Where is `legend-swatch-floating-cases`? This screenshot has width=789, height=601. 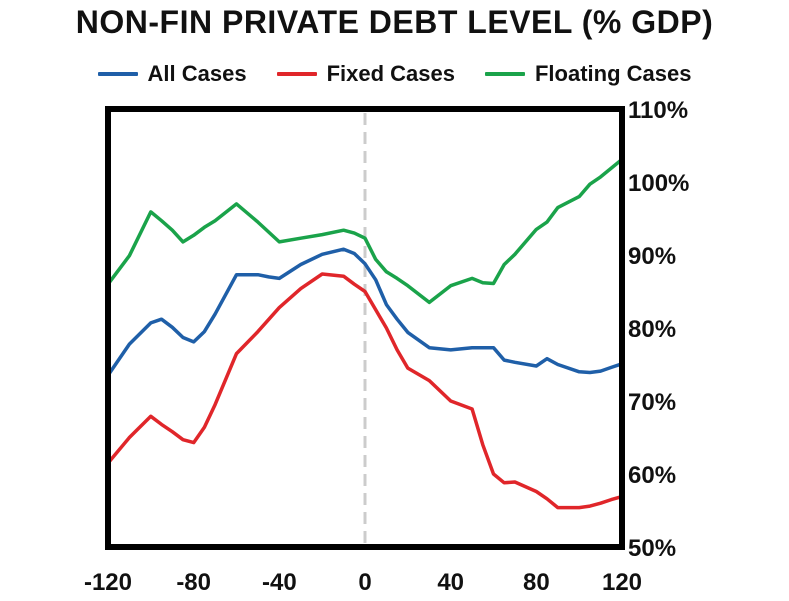
legend-swatch-floating-cases is located at coordinates (504, 74).